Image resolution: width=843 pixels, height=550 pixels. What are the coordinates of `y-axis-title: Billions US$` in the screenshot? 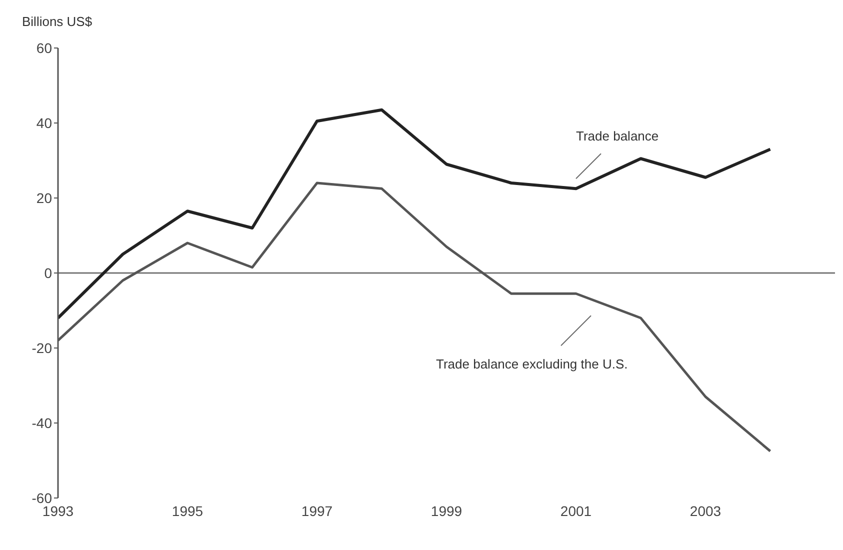 It's located at (57, 21).